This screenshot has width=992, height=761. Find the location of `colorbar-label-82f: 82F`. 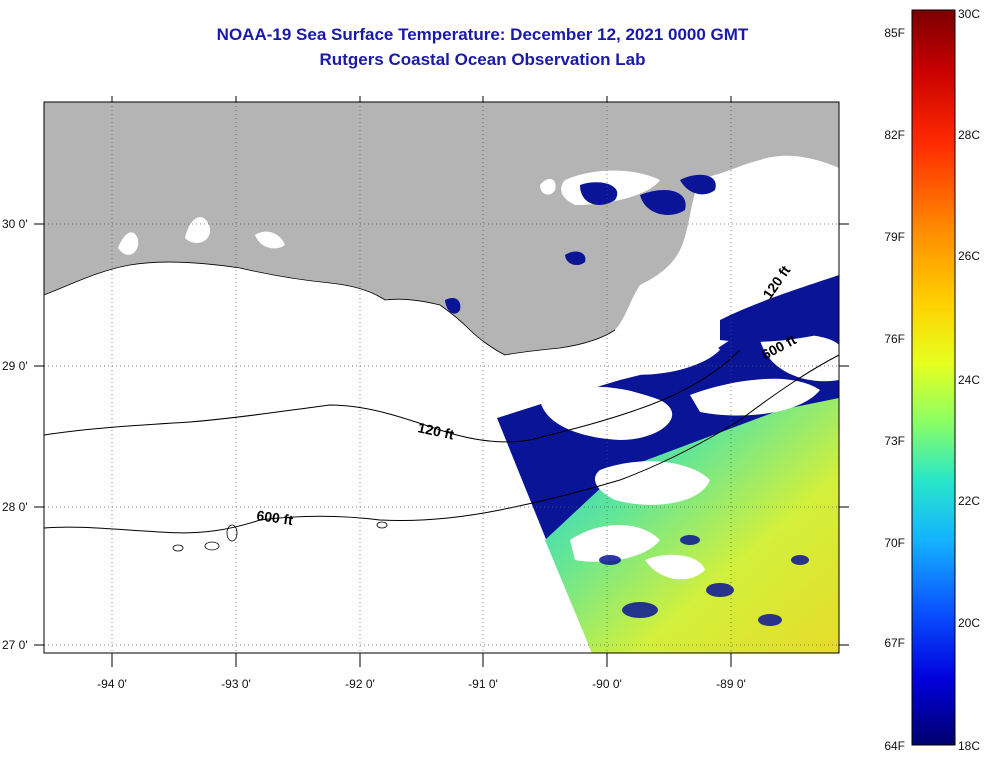

colorbar-label-82f: 82F is located at coordinates (894, 135).